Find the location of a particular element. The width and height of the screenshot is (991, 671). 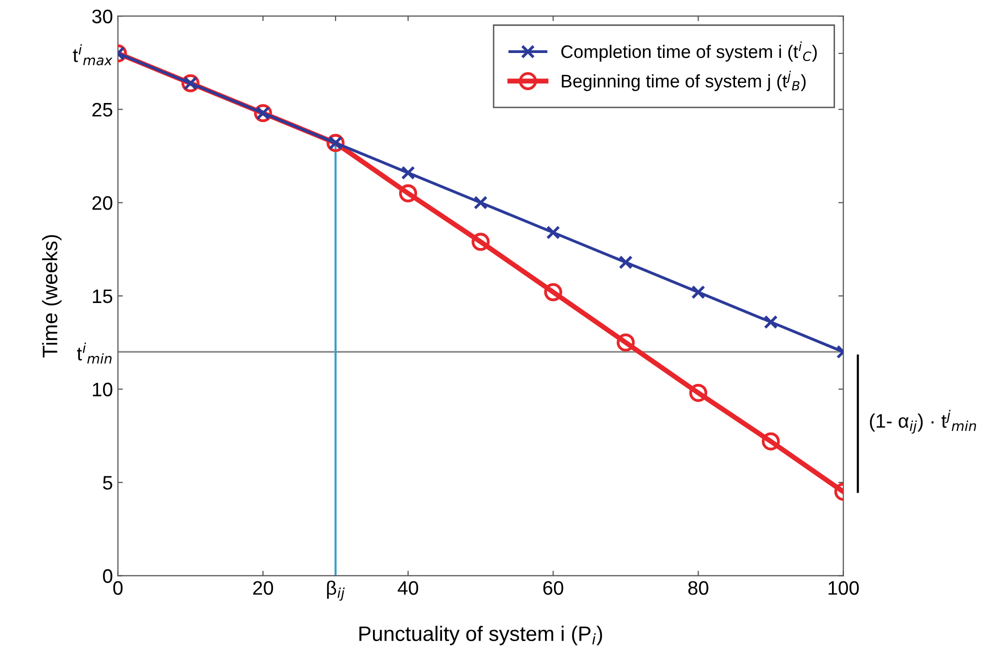

x-tick-label: 60 is located at coordinates (553, 588).